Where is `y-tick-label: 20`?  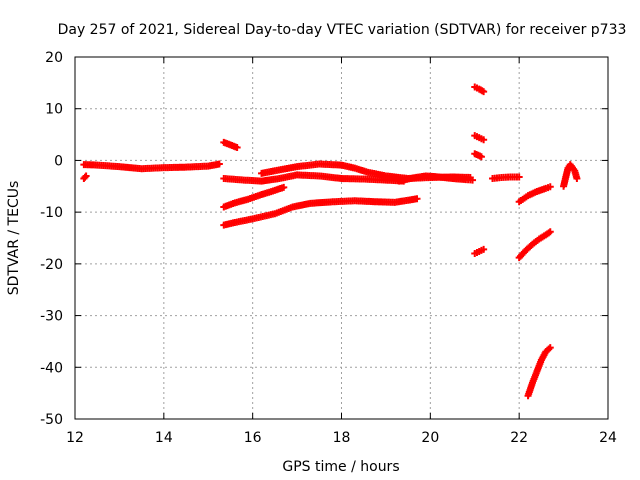 y-tick-label: 20 is located at coordinates (54, 58).